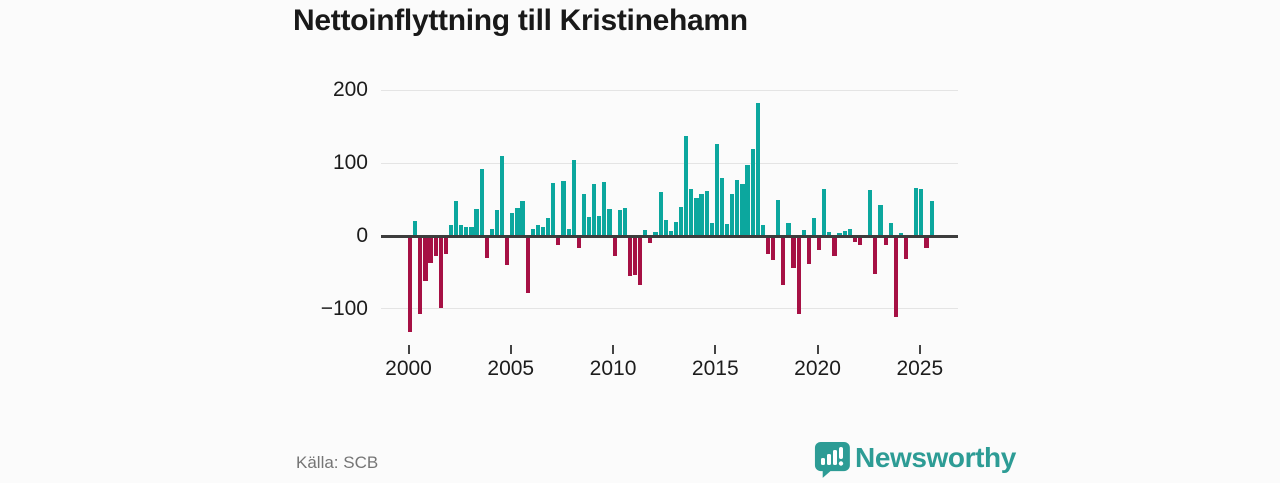  Describe the element at coordinates (589, 226) in the screenshot. I see `bar-2008-q4` at that location.